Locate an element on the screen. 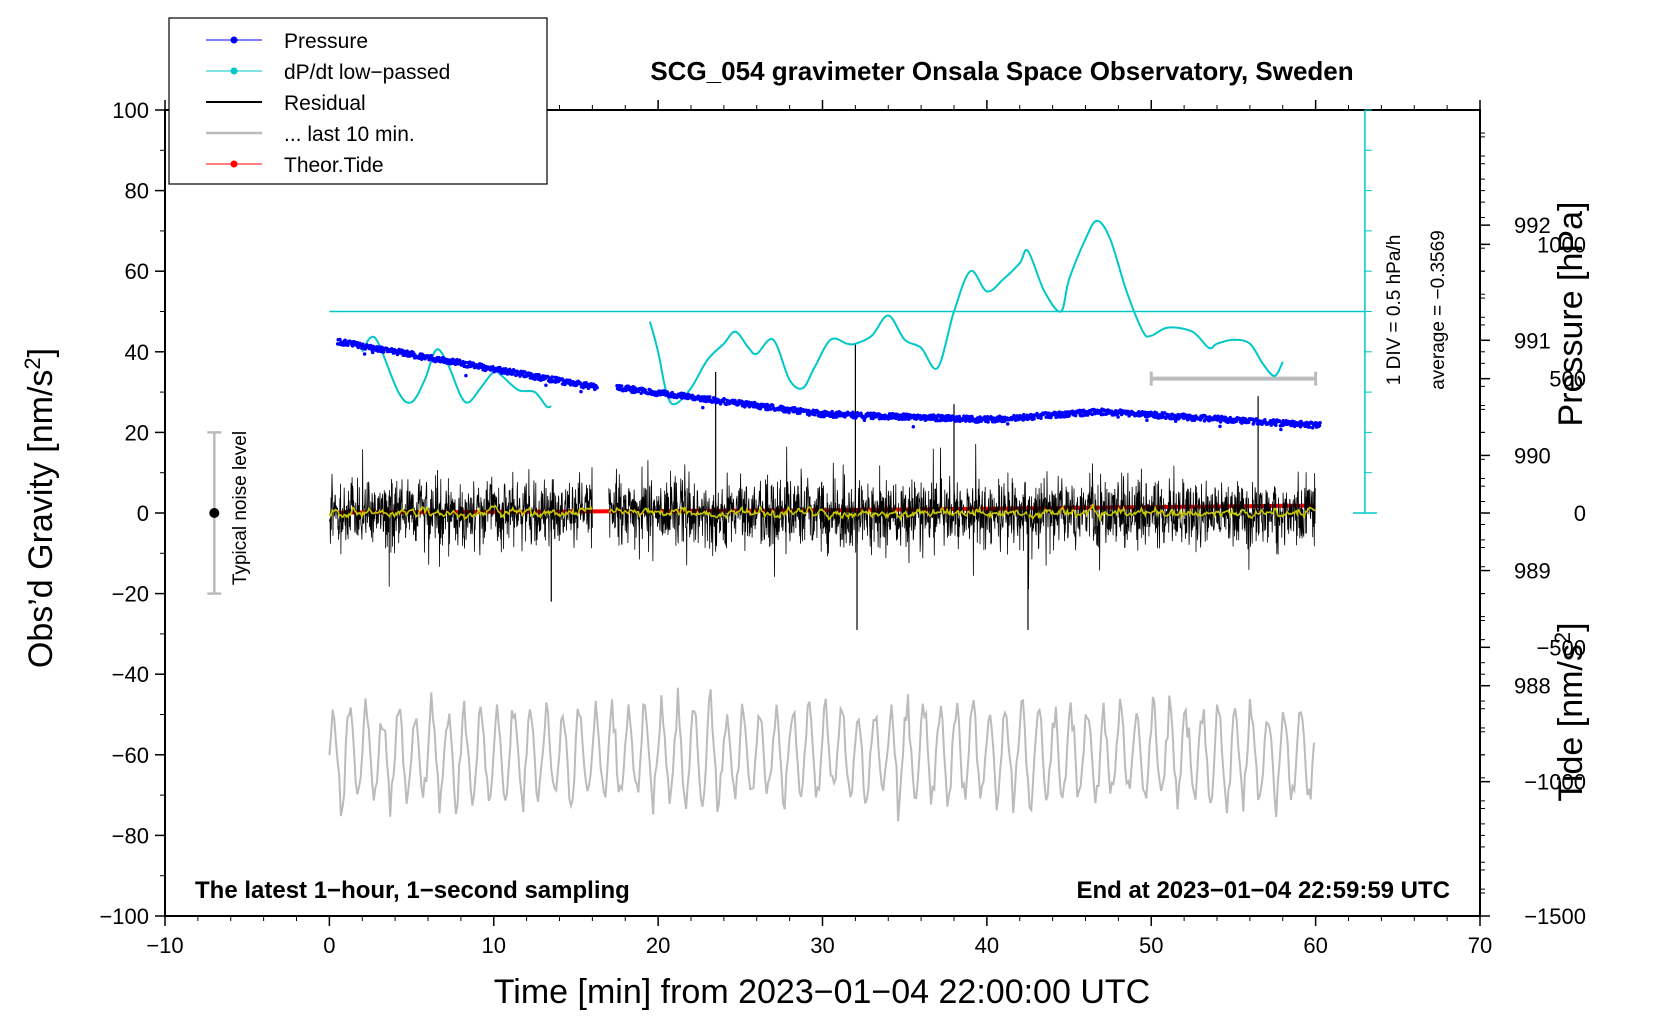 The width and height of the screenshot is (1660, 1020). y-axis-pressure-title: Pressure [hPa] is located at coordinates (1571, 314).